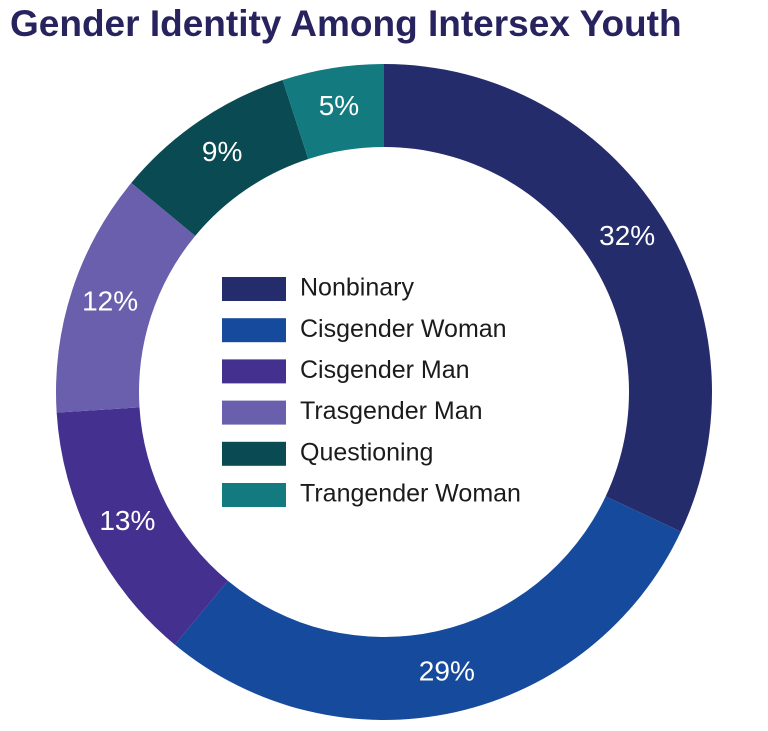  I want to click on data-label: 29%, so click(447, 670).